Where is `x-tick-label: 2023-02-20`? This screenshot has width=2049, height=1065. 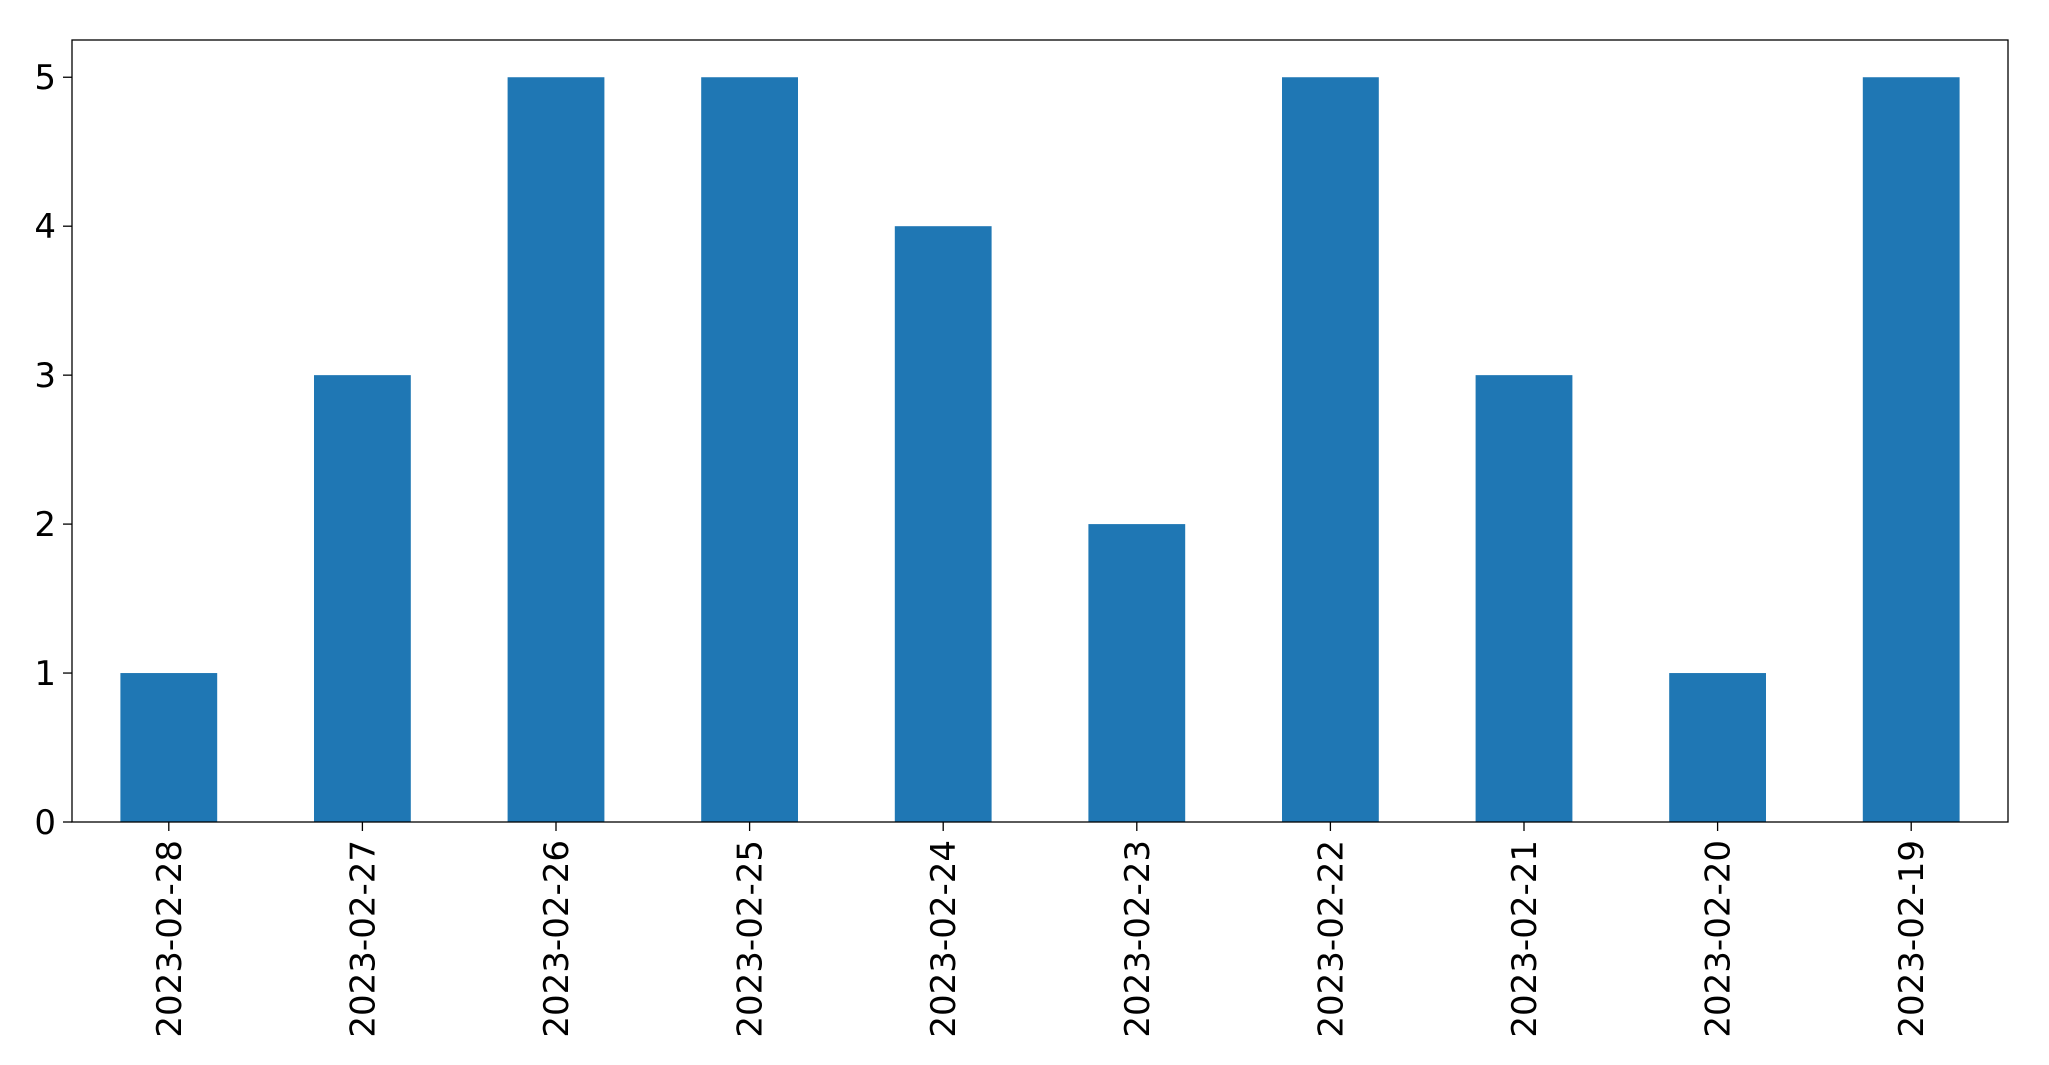 x-tick-label: 2023-02-20 is located at coordinates (1719, 939).